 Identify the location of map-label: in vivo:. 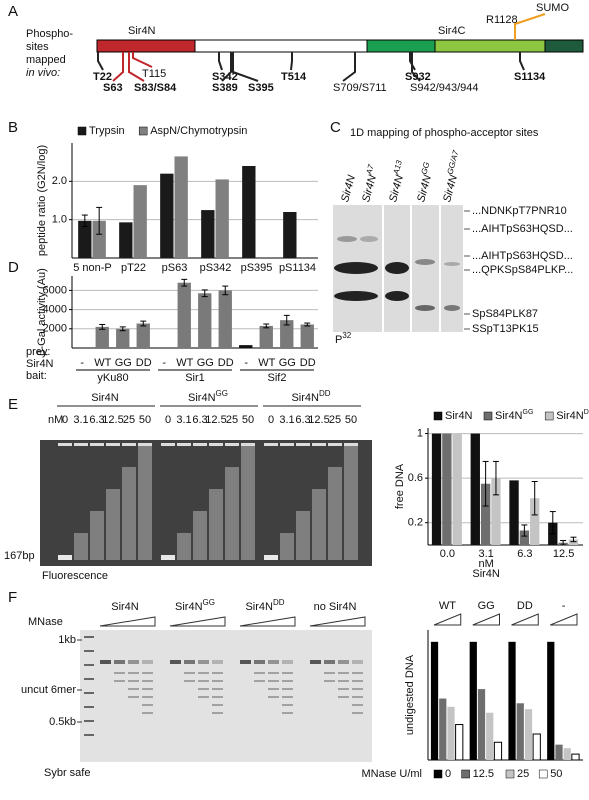
(43, 73).